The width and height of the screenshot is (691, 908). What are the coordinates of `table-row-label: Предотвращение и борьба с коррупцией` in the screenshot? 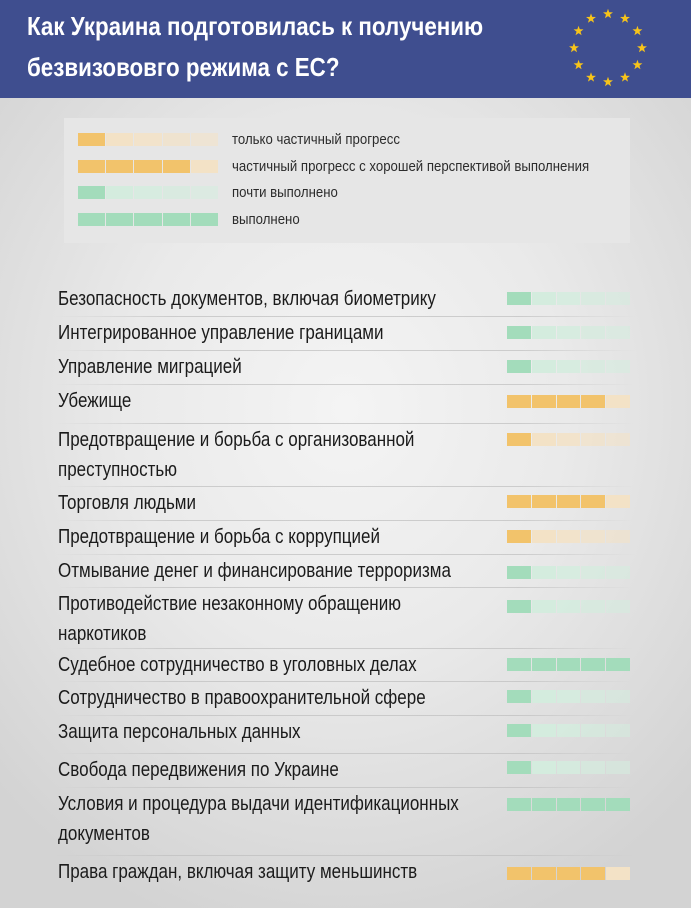 It's located at (219, 537).